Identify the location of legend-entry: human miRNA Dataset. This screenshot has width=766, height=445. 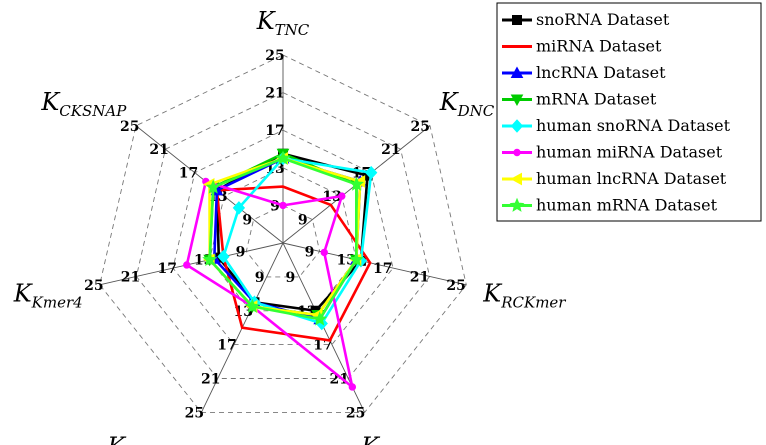
(612, 152).